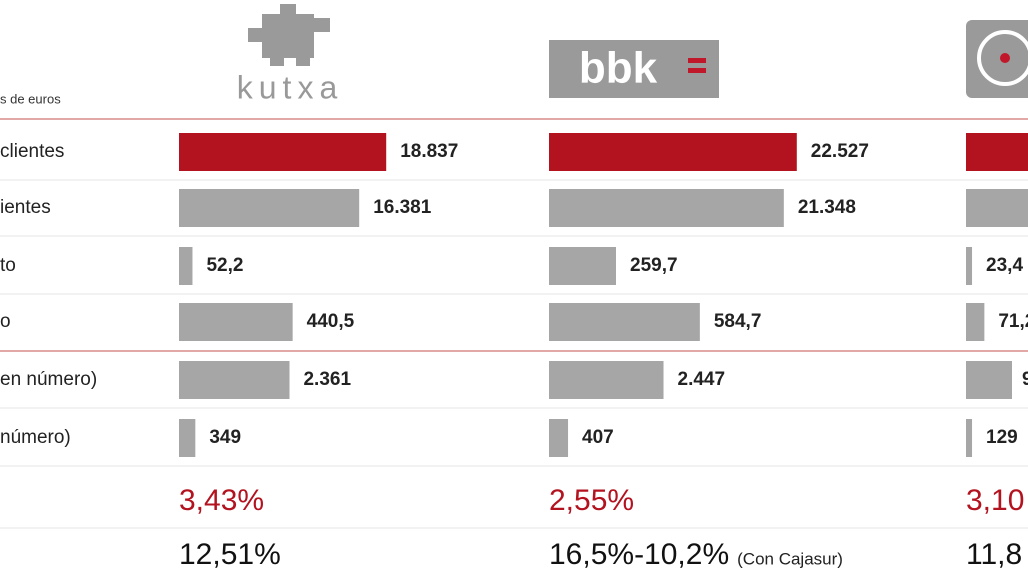  I want to click on ratio-note: (Con Cajasur), so click(790, 558).